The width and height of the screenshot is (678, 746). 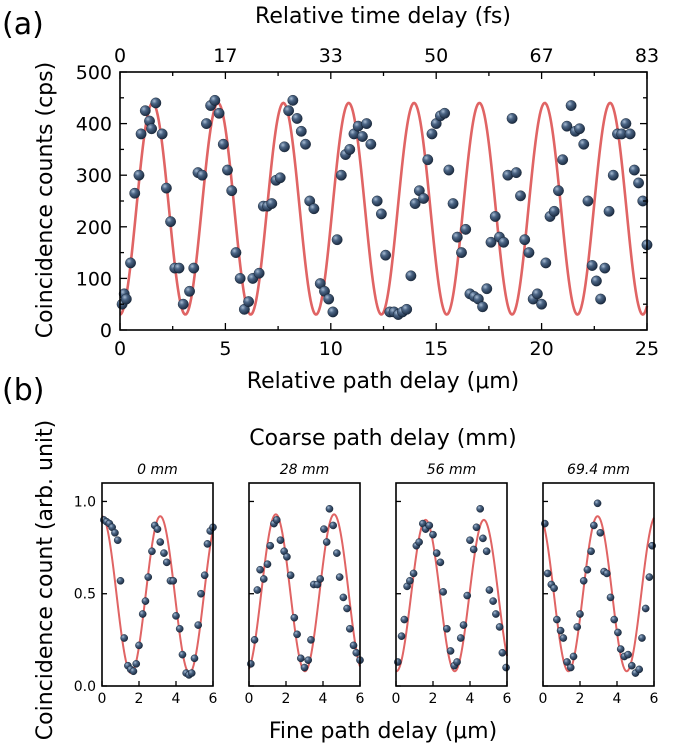 What do you see at coordinates (436, 349) in the screenshot?
I see `panel-a-x-tick-label: 15` at bounding box center [436, 349].